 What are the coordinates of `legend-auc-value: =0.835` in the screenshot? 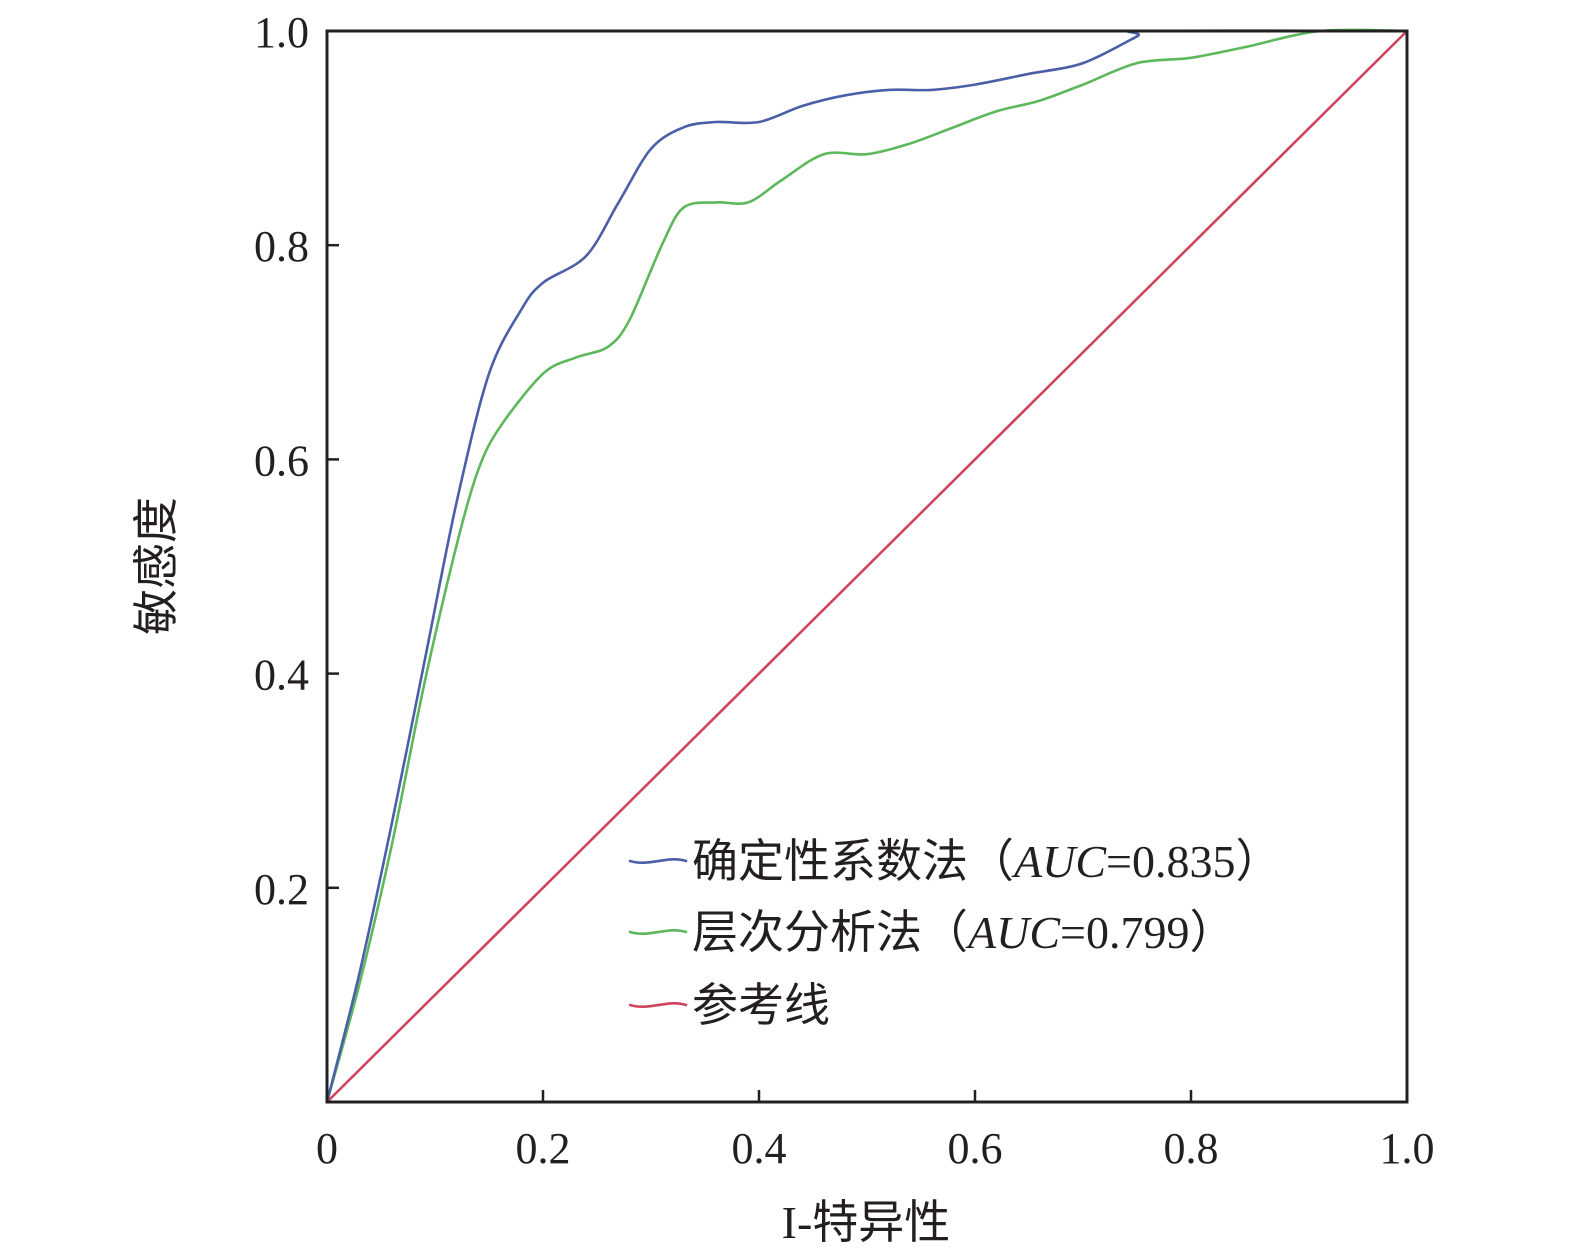 It's located at (1170, 861).